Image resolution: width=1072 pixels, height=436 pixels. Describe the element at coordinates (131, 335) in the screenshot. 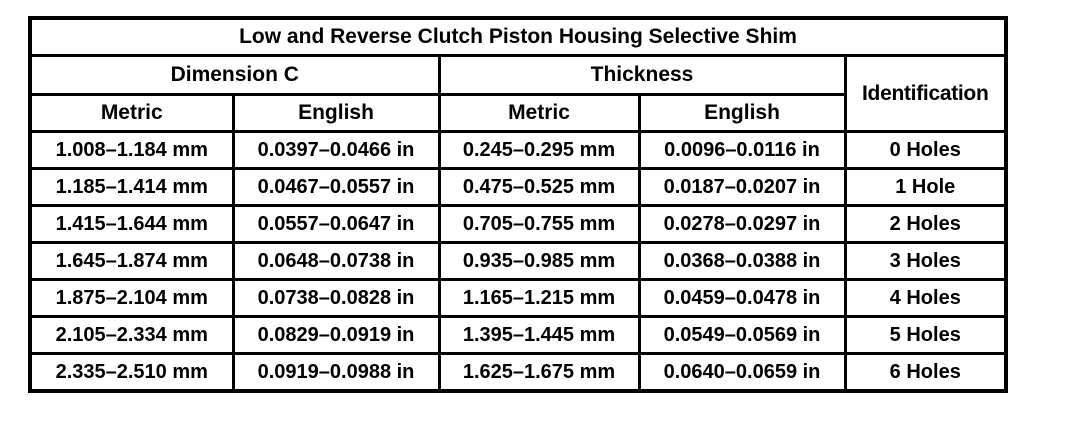

I see `cell-dimension-c-metric: 2.105–2.334 mm` at that location.